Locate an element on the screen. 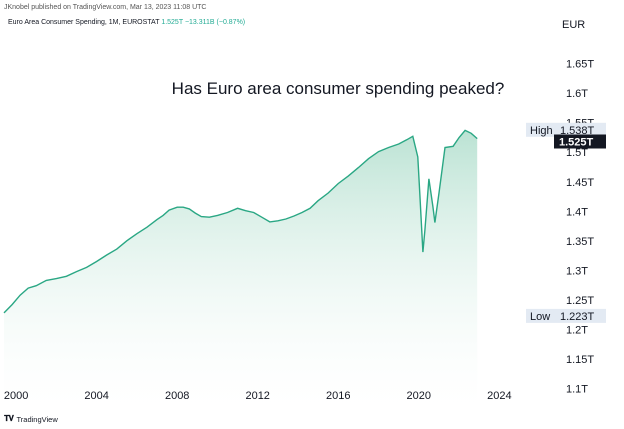 The image size is (624, 429). x-tick-label: 2004 is located at coordinates (96, 396).